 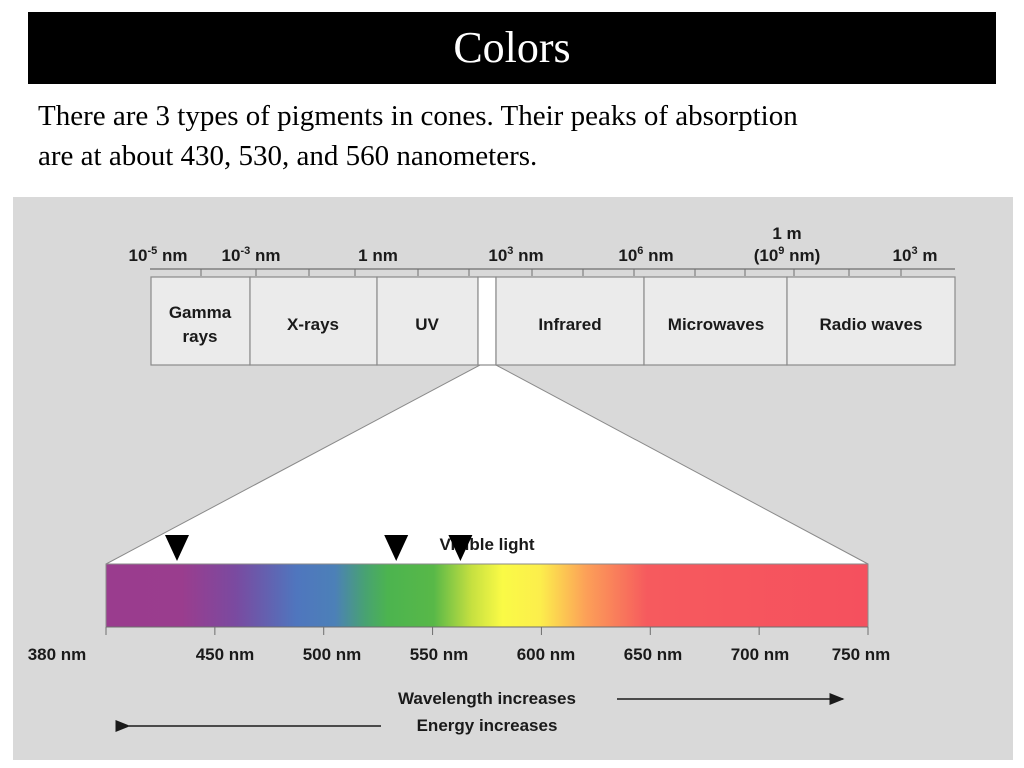 I want to click on title-bar: Colors, so click(x=512, y=48).